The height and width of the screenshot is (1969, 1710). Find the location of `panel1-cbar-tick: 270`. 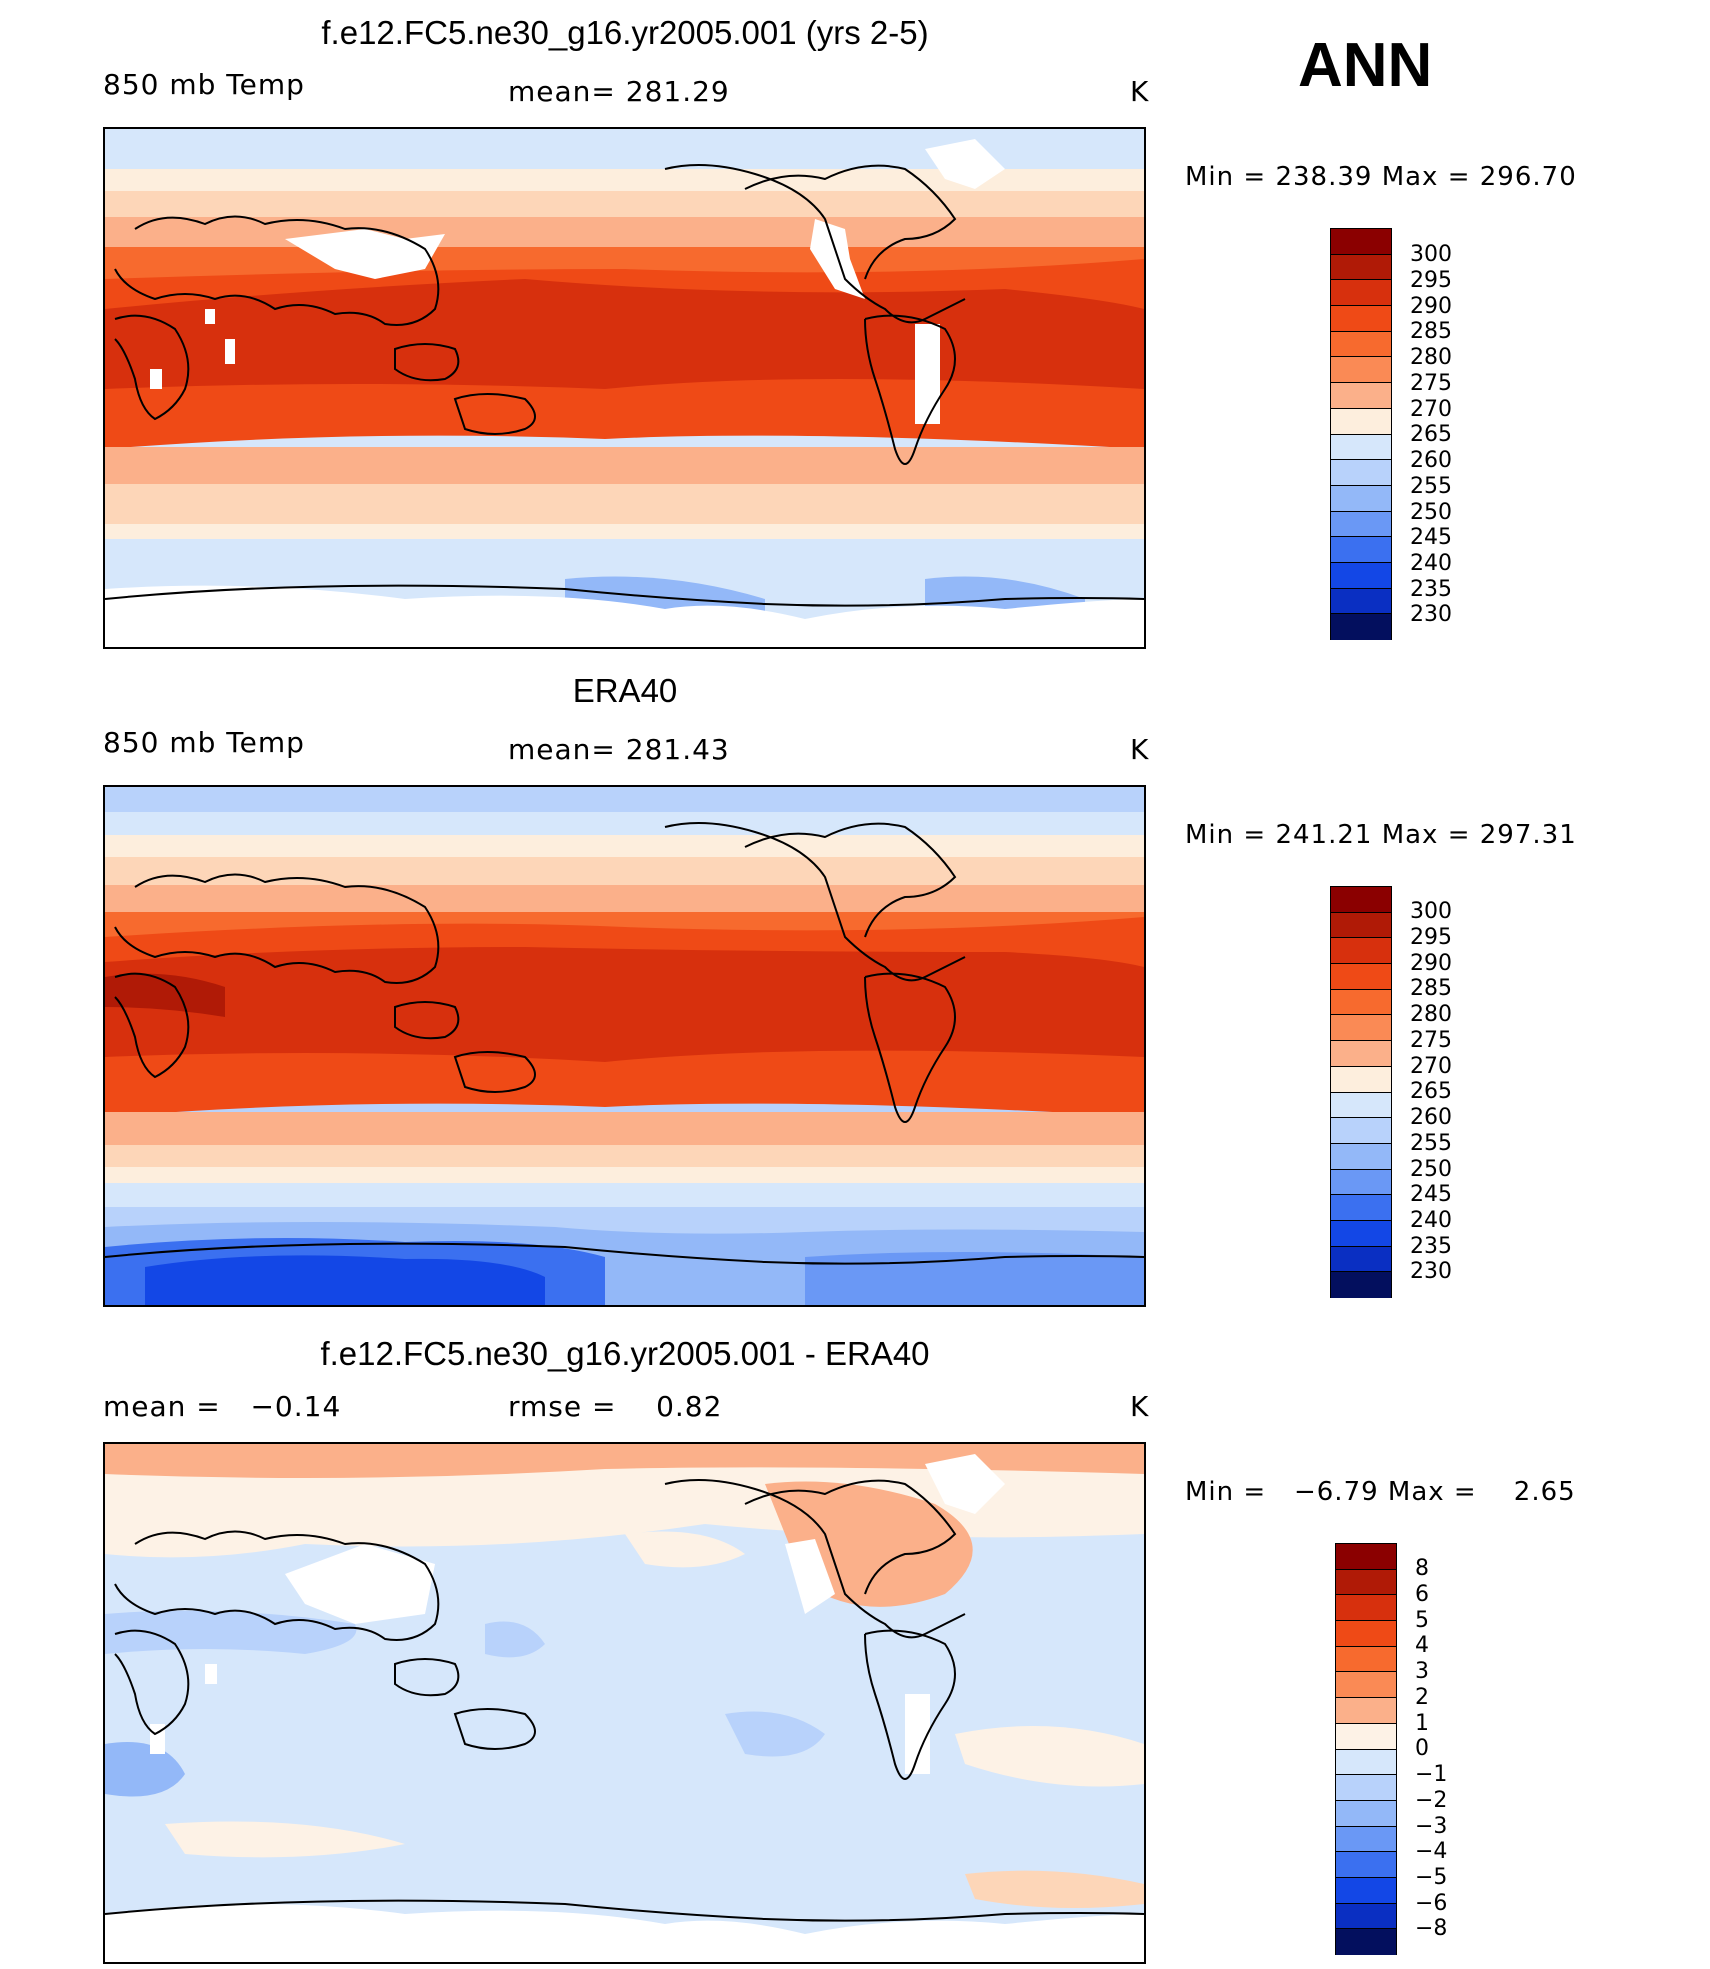

panel1-cbar-tick: 270 is located at coordinates (1431, 409).